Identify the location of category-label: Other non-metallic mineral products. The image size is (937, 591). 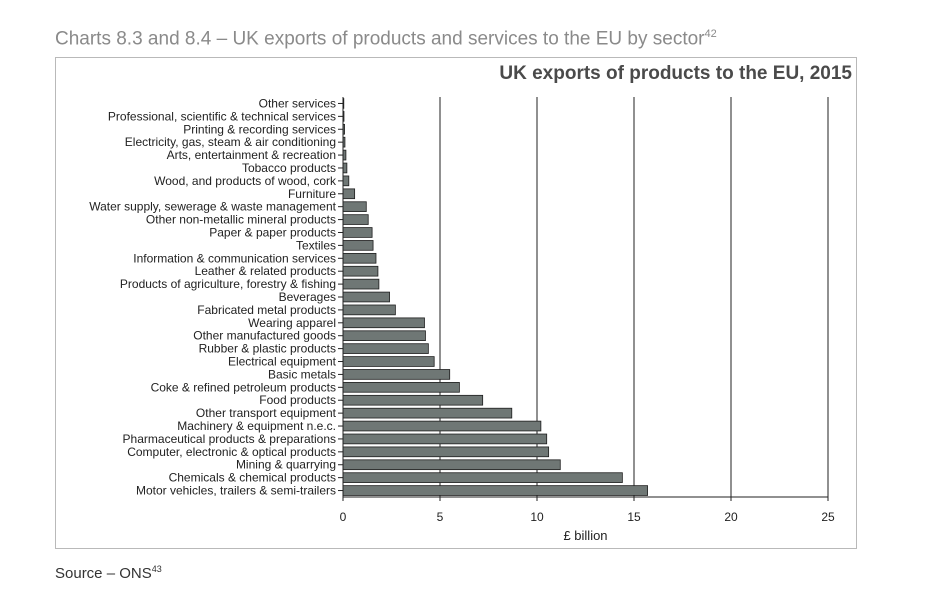
(241, 220).